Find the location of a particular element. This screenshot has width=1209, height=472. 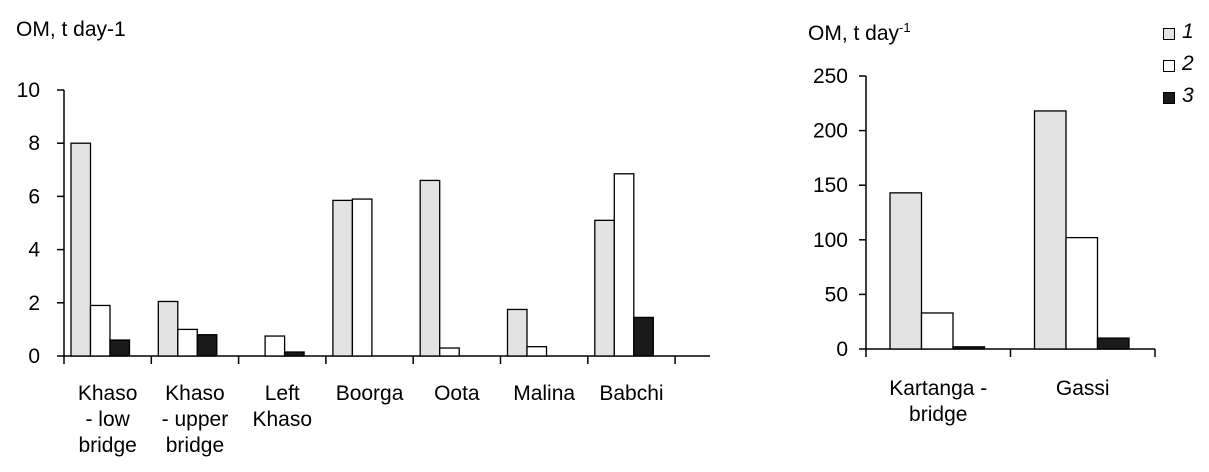

left-category-label: Khaso - low bridge is located at coordinates (108, 419).